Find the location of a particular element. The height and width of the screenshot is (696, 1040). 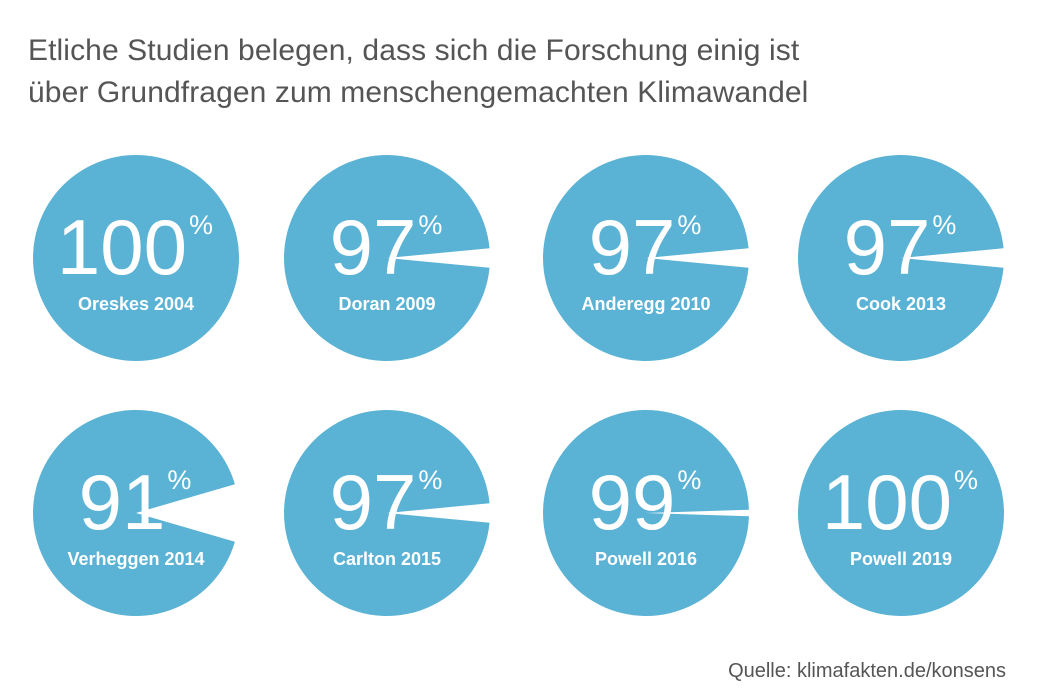

source-note: Quelle: klimafakten.de/konsens is located at coordinates (867, 671).